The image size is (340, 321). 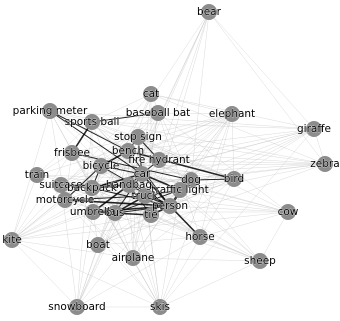 I want to click on node-label-horse: horse, so click(x=199, y=237).